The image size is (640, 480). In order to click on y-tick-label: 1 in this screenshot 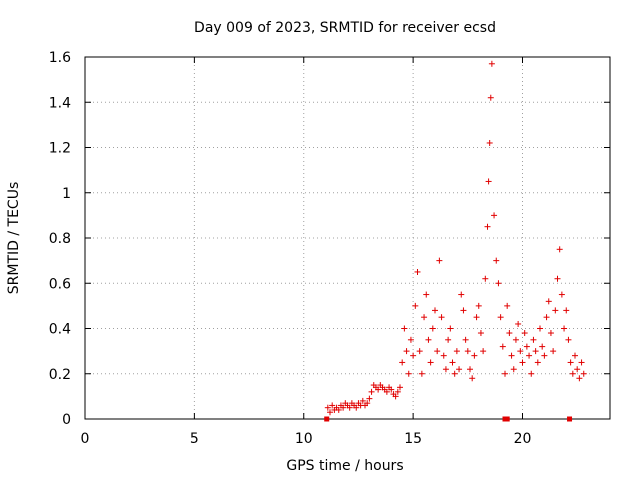, I will do `click(66, 194)`.